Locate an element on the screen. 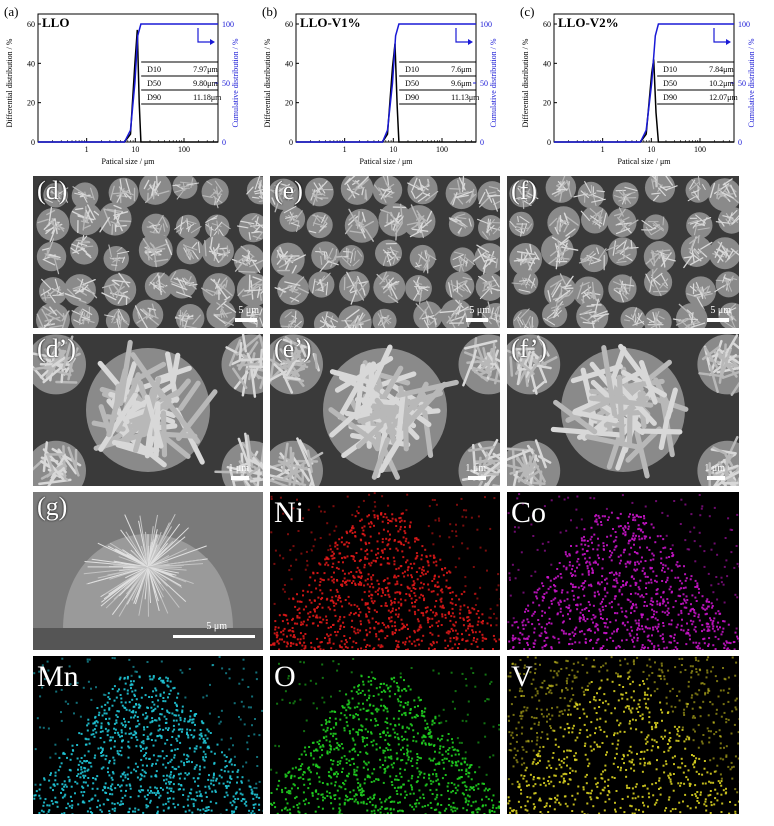 This screenshot has height=826, width=774. eds-map-ni: Ni is located at coordinates (385, 571).